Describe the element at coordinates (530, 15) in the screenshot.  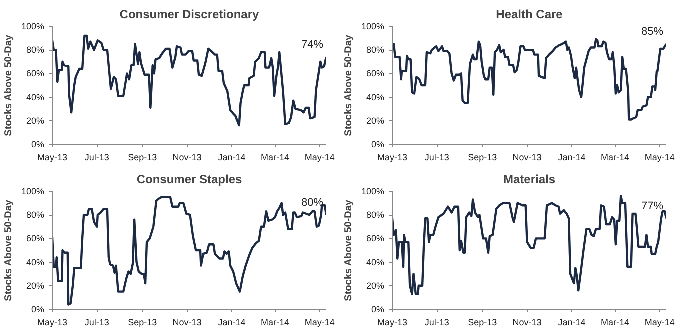
I see `chart-title: Health Care` at that location.